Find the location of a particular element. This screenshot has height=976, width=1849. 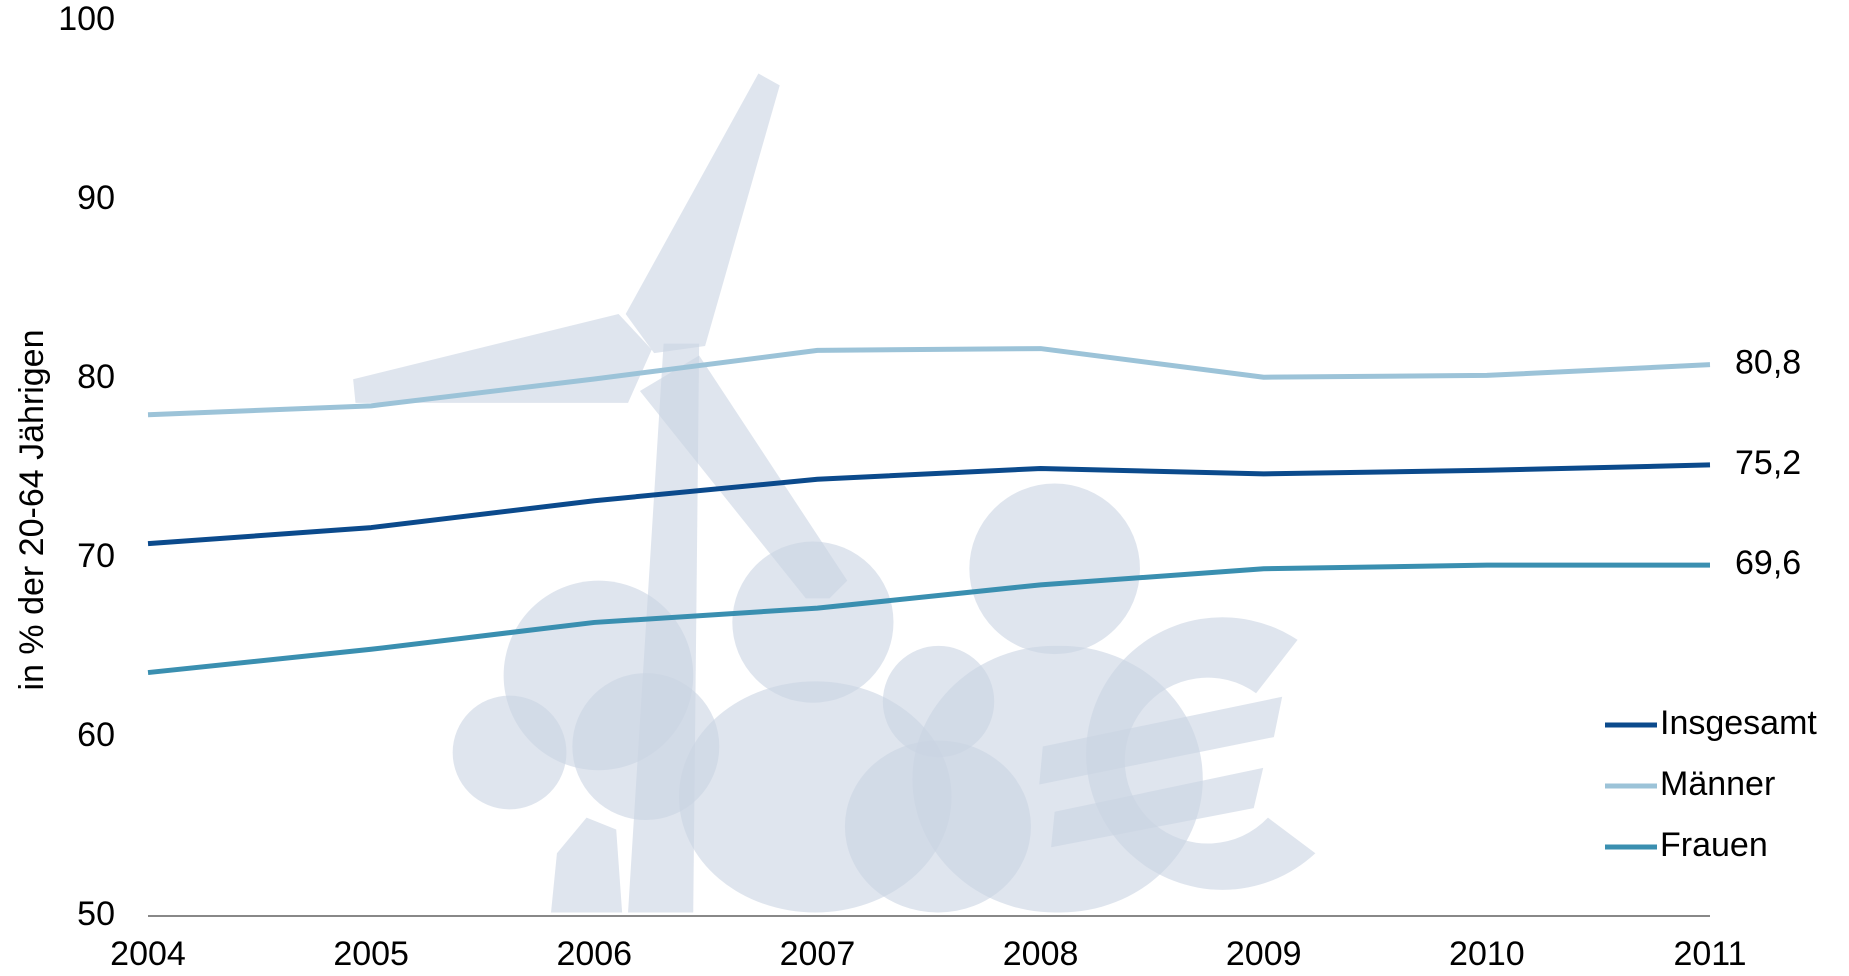

x-tick-label: 2006 is located at coordinates (594, 954).